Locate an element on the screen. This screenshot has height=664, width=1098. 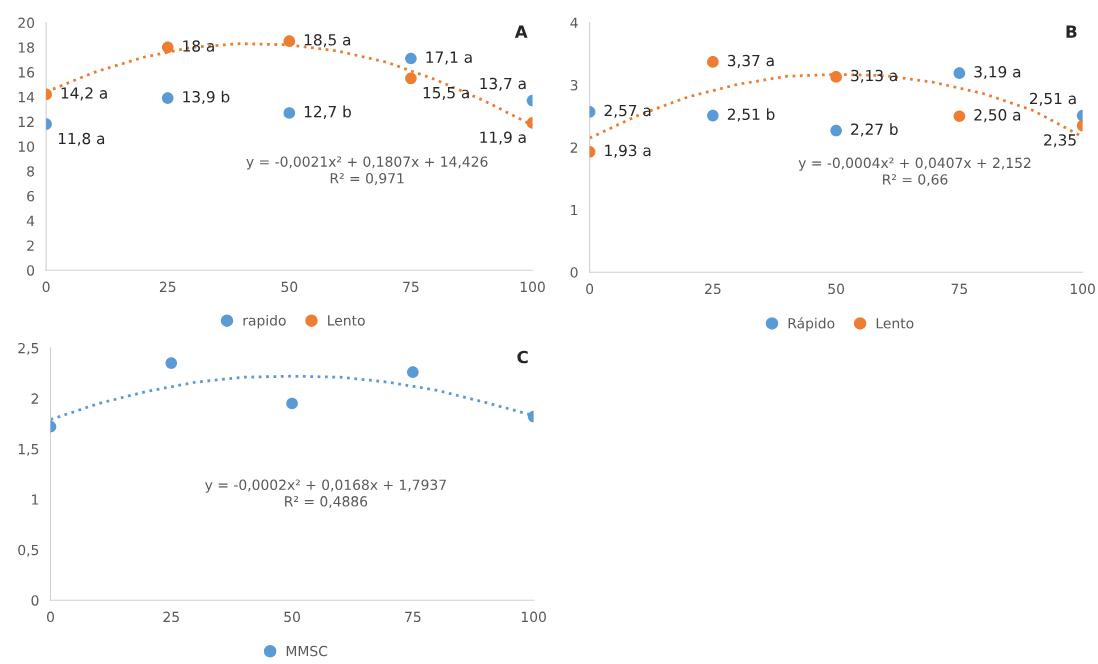
data-label: 3,37 a is located at coordinates (750, 61).